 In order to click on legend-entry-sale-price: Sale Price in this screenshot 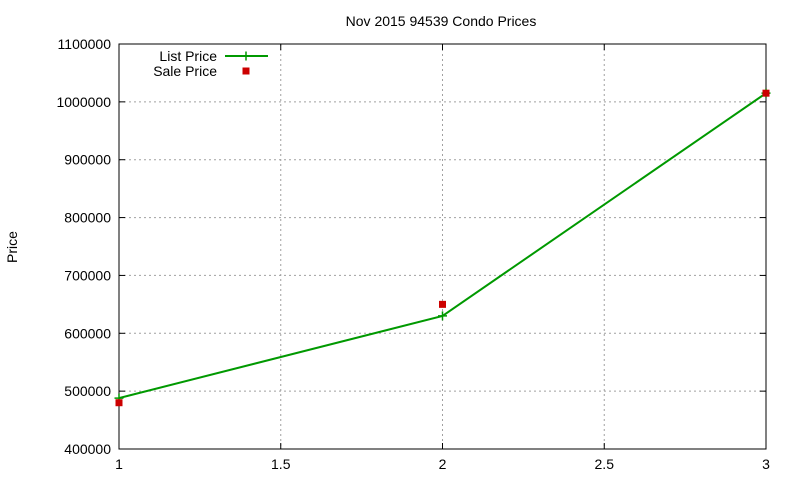, I will do `click(201, 71)`.